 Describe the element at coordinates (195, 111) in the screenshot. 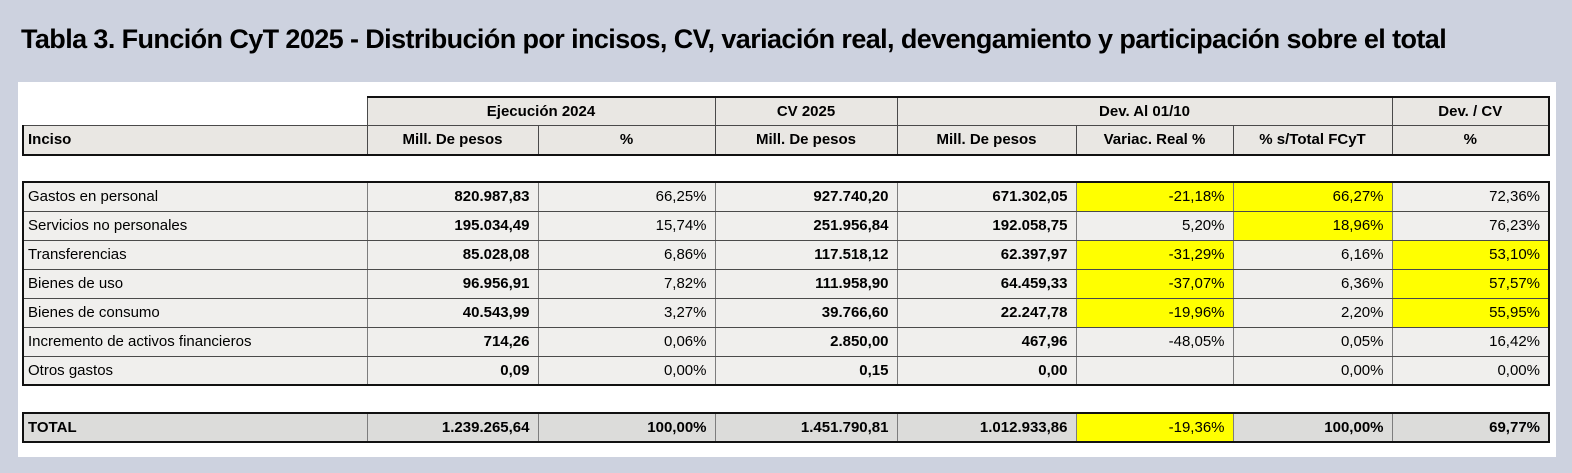

I see `corner-spacer` at that location.